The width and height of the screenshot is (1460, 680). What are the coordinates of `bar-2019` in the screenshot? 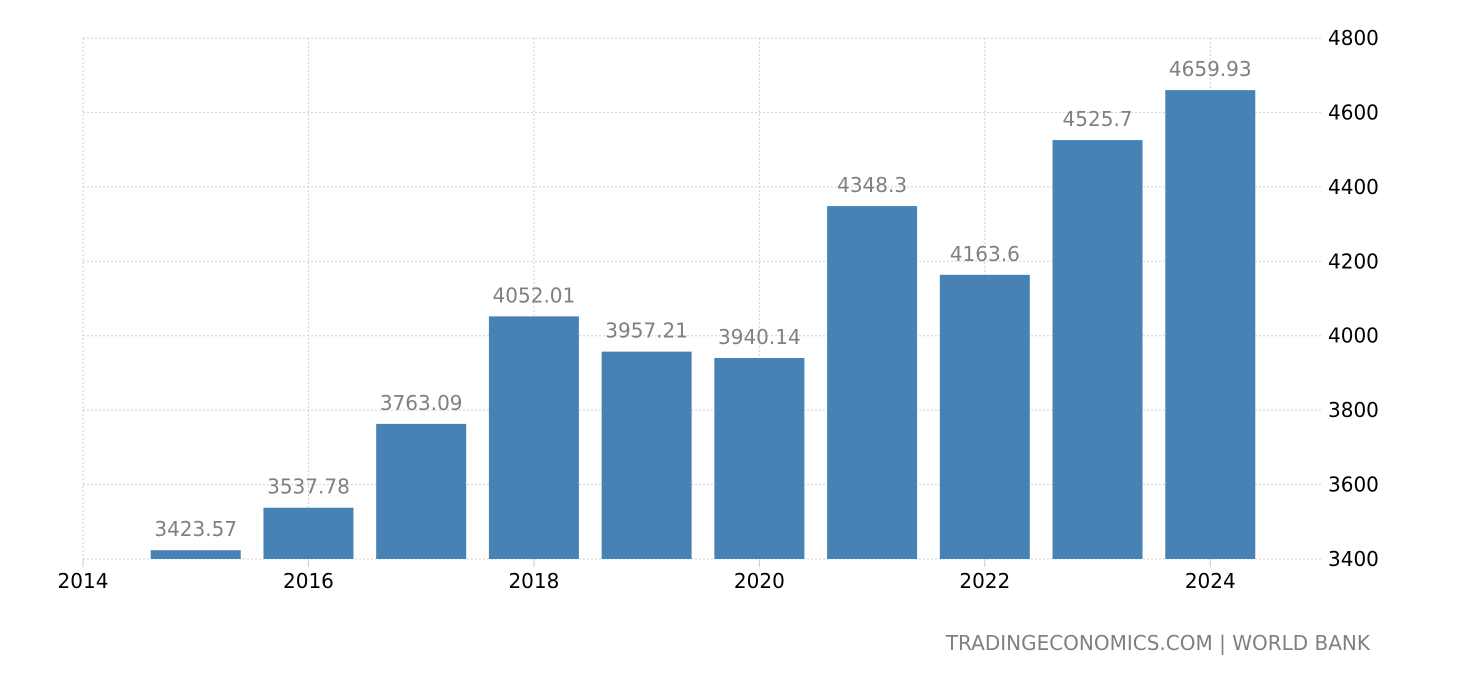 It's located at (646, 455).